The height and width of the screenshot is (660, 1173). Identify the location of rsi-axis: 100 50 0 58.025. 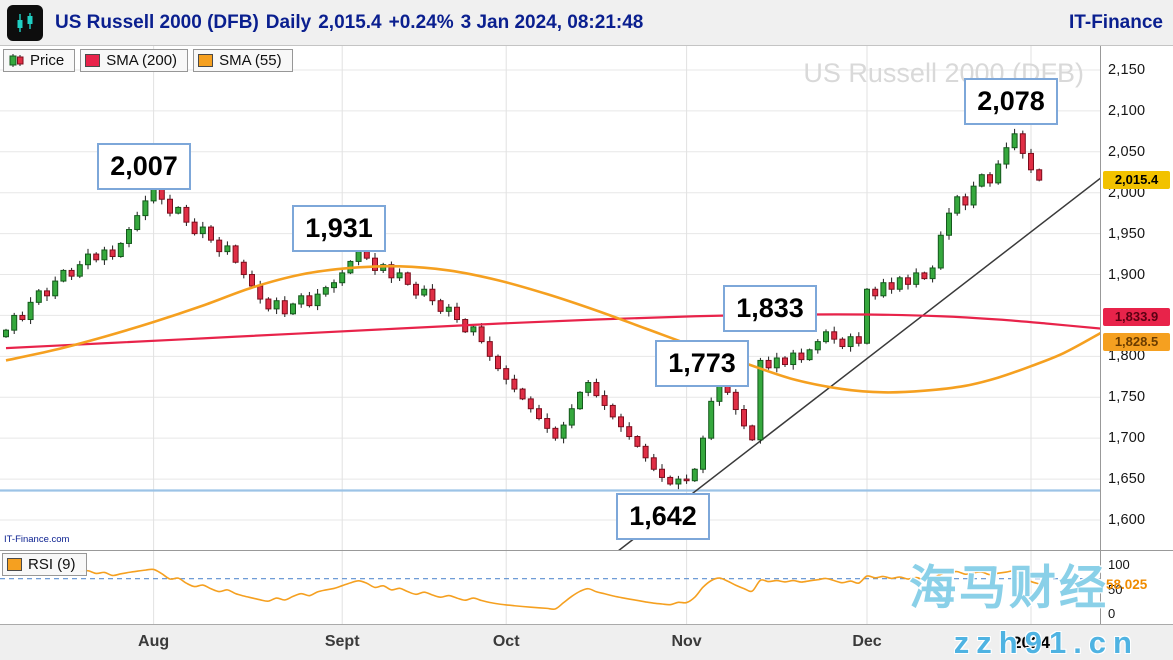
(1136, 587).